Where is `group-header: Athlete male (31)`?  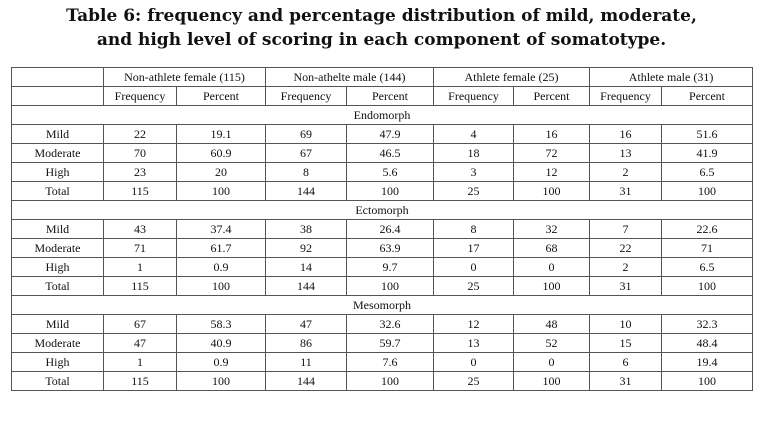
group-header: Athlete male (31) is located at coordinates (671, 77).